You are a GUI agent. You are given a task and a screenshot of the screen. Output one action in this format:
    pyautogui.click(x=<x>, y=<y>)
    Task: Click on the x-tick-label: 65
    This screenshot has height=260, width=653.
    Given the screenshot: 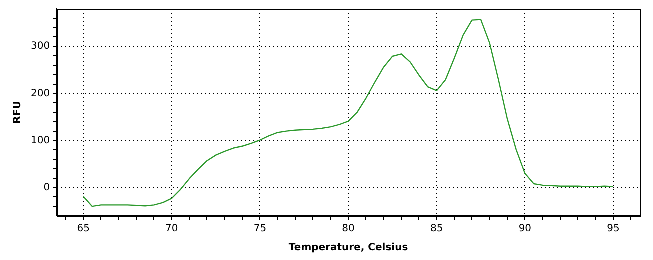 What is the action you would take?
    pyautogui.click(x=83, y=229)
    